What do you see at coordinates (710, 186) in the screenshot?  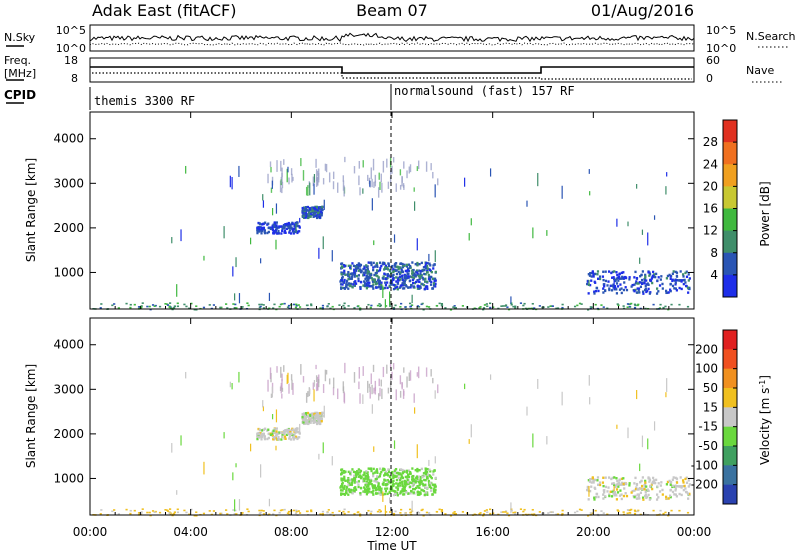 I see `colorbar-tick-label: 20` at bounding box center [710, 186].